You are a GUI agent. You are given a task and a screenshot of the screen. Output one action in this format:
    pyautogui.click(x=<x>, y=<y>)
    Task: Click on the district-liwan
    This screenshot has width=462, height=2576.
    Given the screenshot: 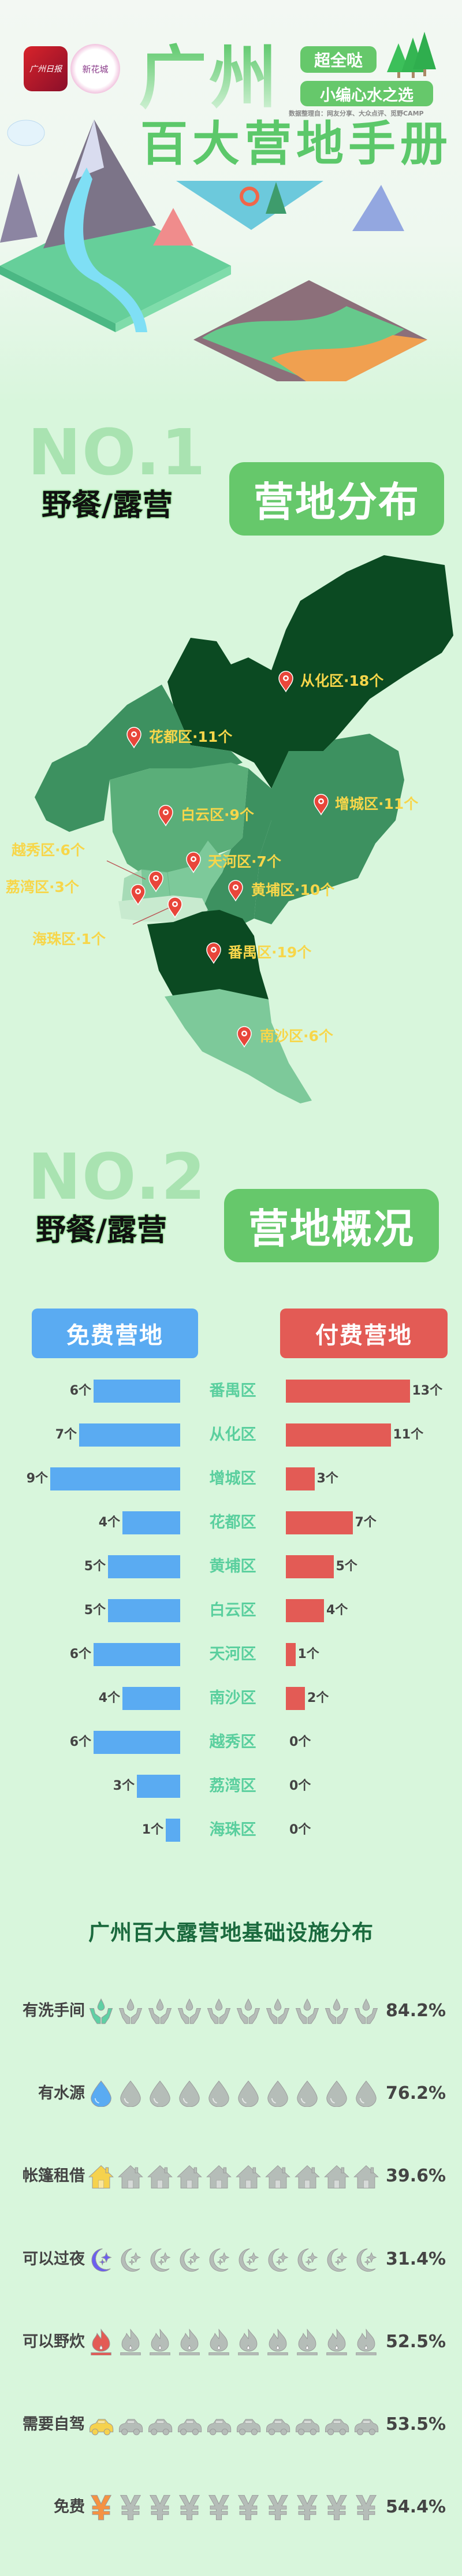 What is the action you would take?
    pyautogui.click(x=132, y=888)
    